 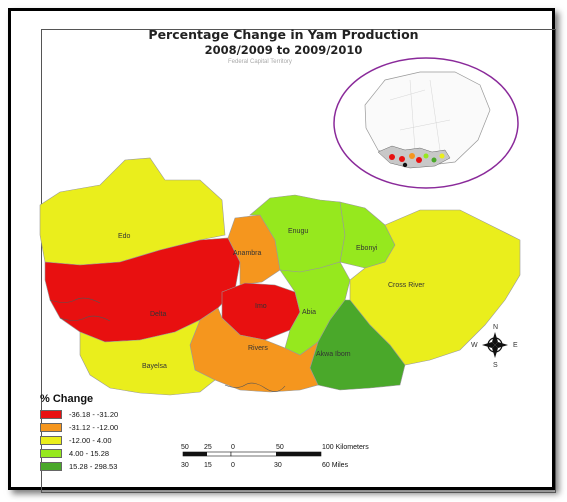 What do you see at coordinates (154, 366) in the screenshot?
I see `label-bayelsa: Bayelsa` at bounding box center [154, 366].